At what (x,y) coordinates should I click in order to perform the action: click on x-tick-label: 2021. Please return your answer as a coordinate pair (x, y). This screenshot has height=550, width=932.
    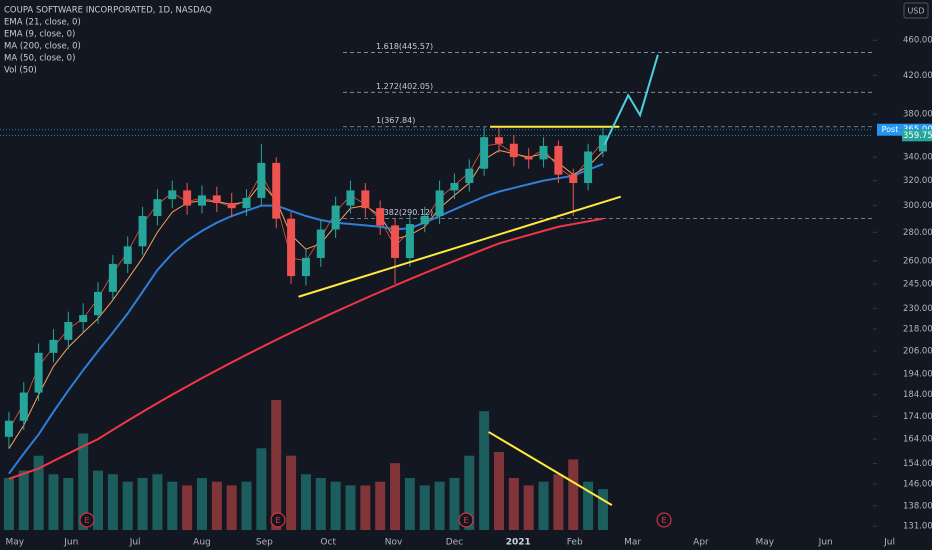
    Looking at the image, I should click on (518, 543).